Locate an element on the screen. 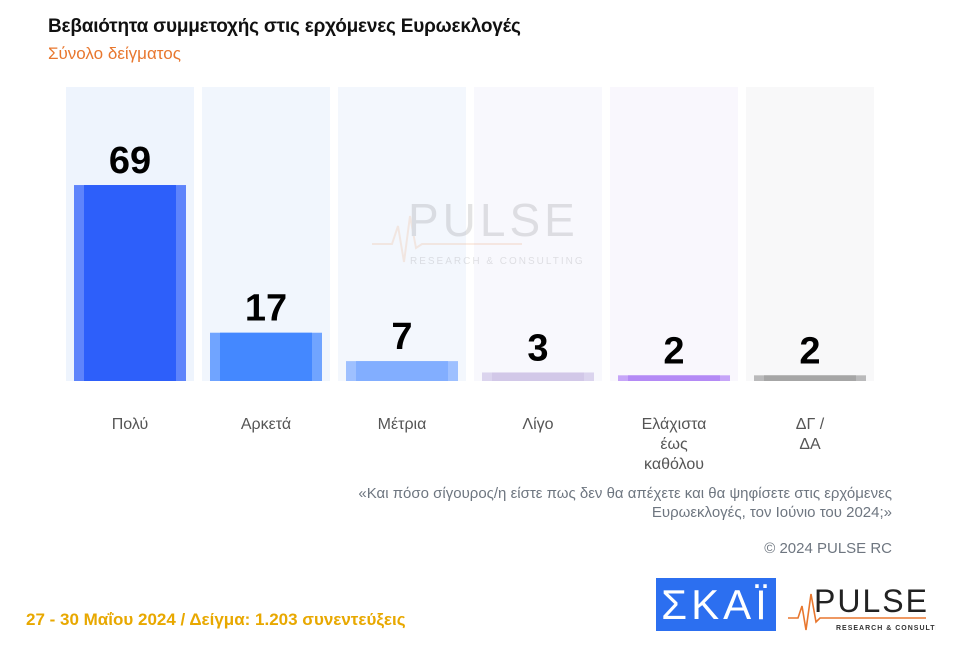 The width and height of the screenshot is (964, 671). data-label: 3 is located at coordinates (537, 348).